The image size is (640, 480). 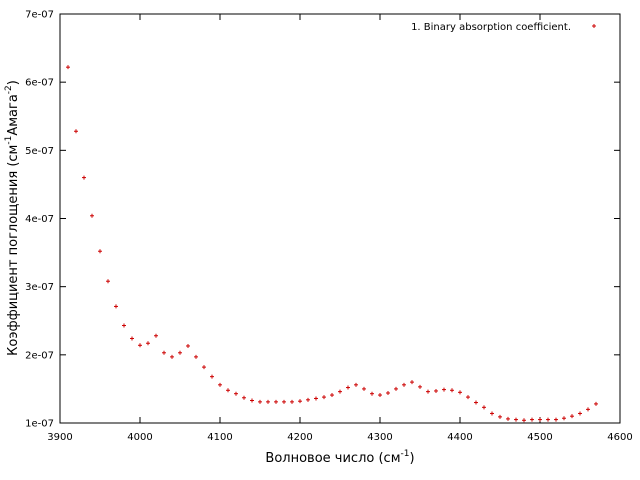 I want to click on y-axis-title-main: Коэффициент поглощения (см, so click(x=13, y=250).